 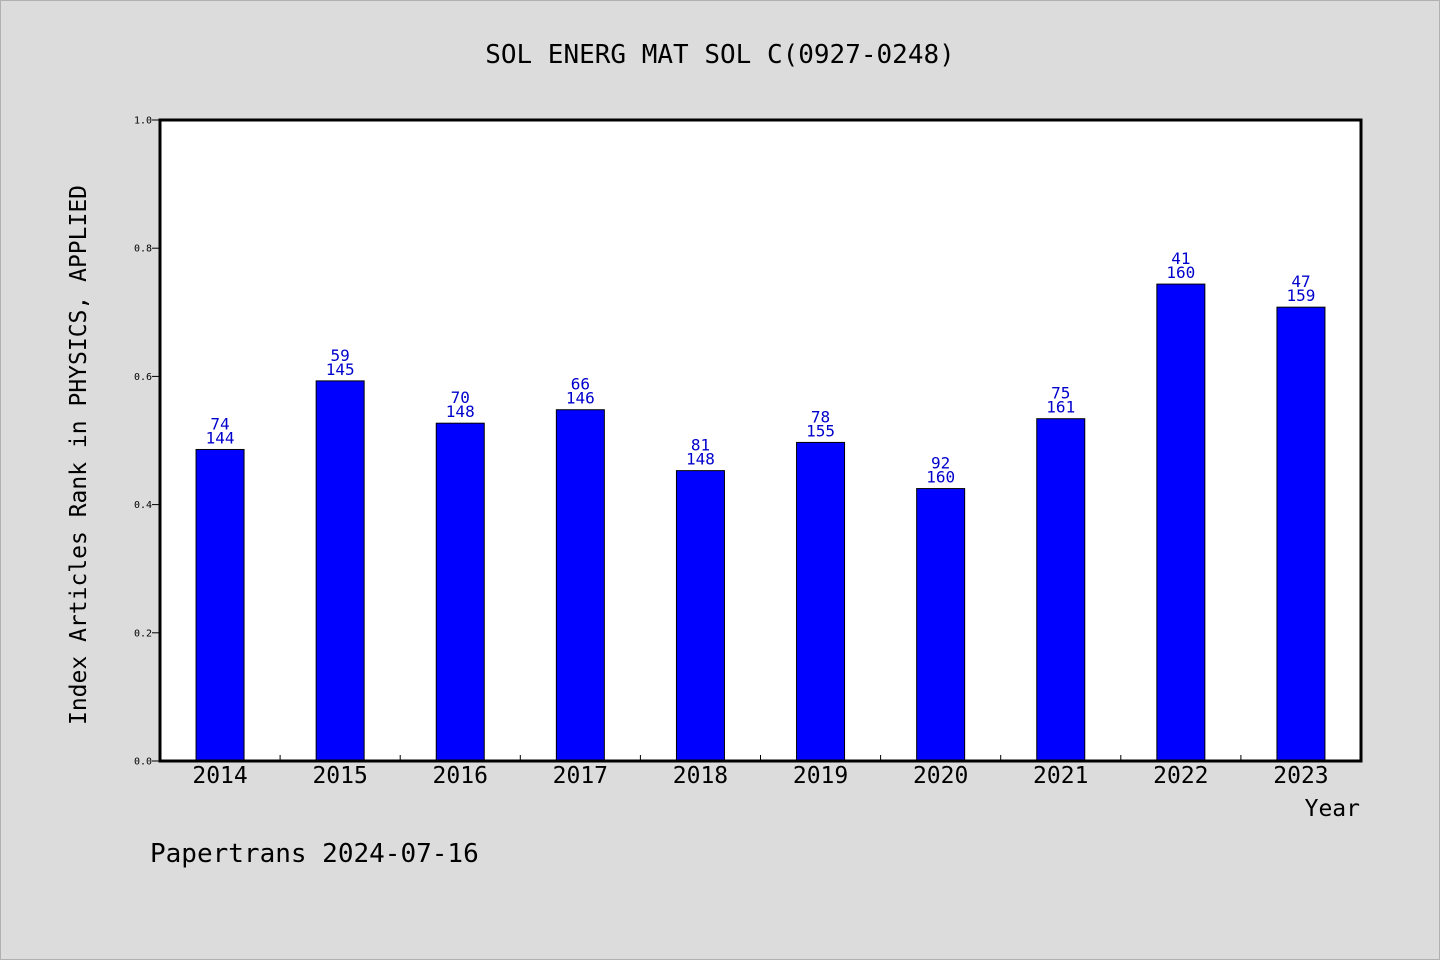 I want to click on bar-2021, so click(x=1061, y=590).